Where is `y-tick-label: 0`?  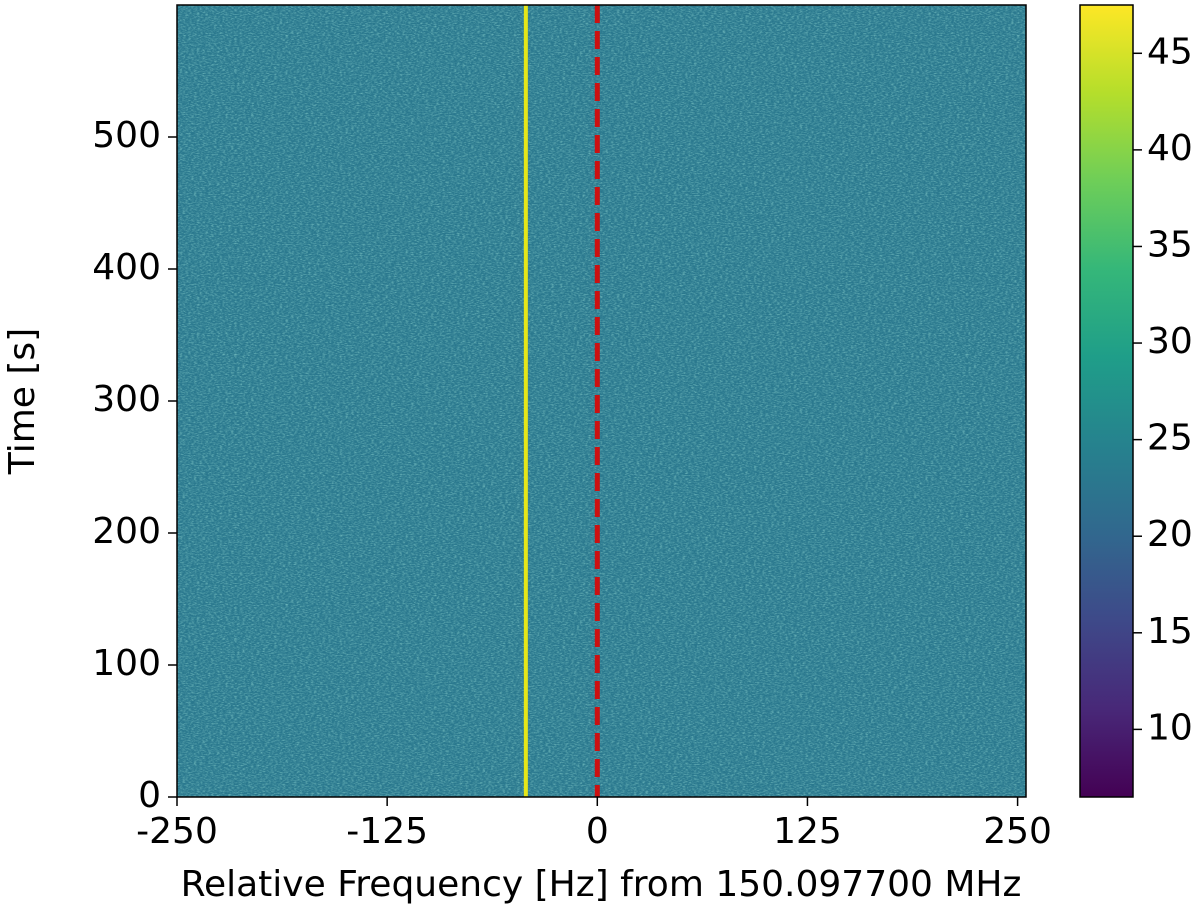
y-tick-label: 0 is located at coordinates (149, 795).